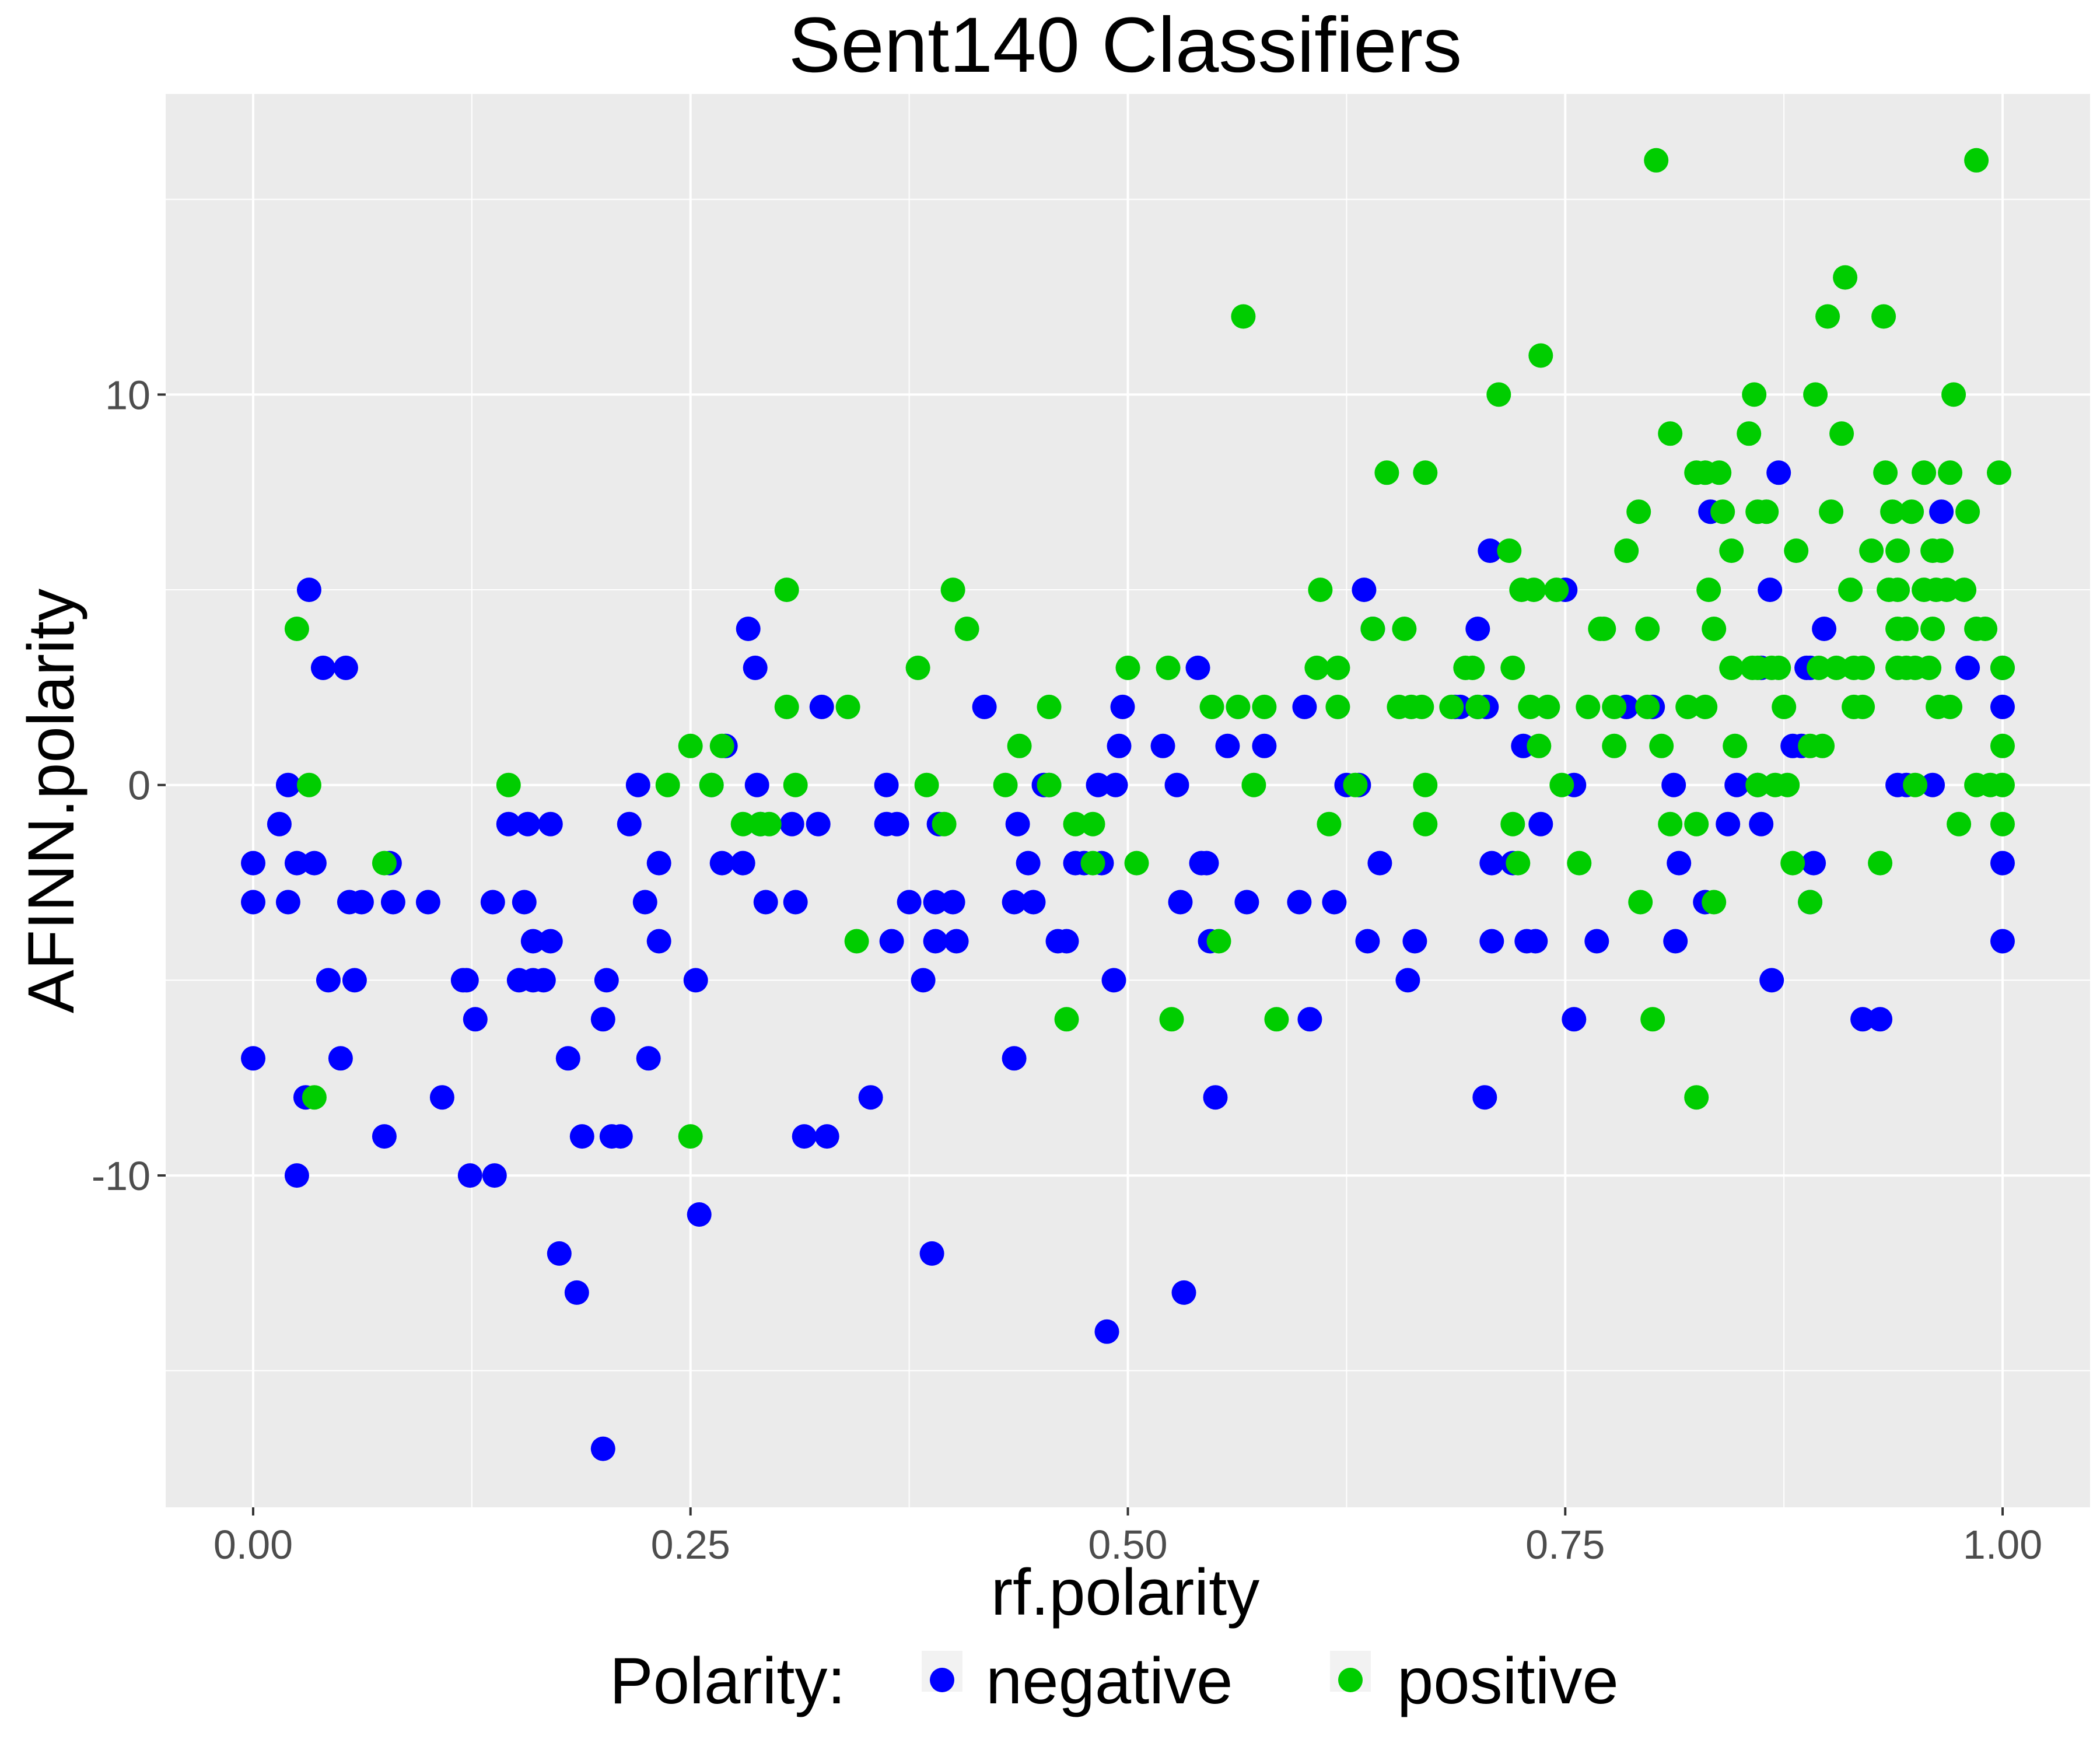 The image size is (2100, 1750). What do you see at coordinates (1128, 1537) in the screenshot?
I see `x-axis-ticks: 0.00 0.25 0.50 0.75 1.00` at bounding box center [1128, 1537].